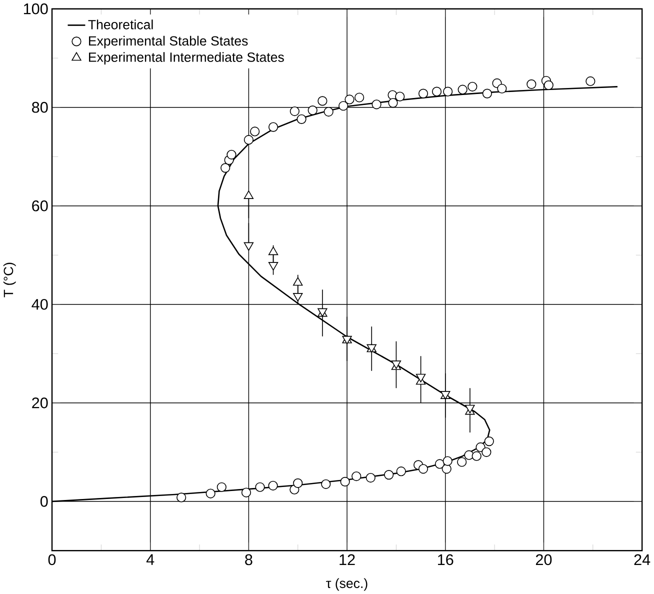  Describe the element at coordinates (642, 559) in the screenshot. I see `x-tick-label: 24` at that location.